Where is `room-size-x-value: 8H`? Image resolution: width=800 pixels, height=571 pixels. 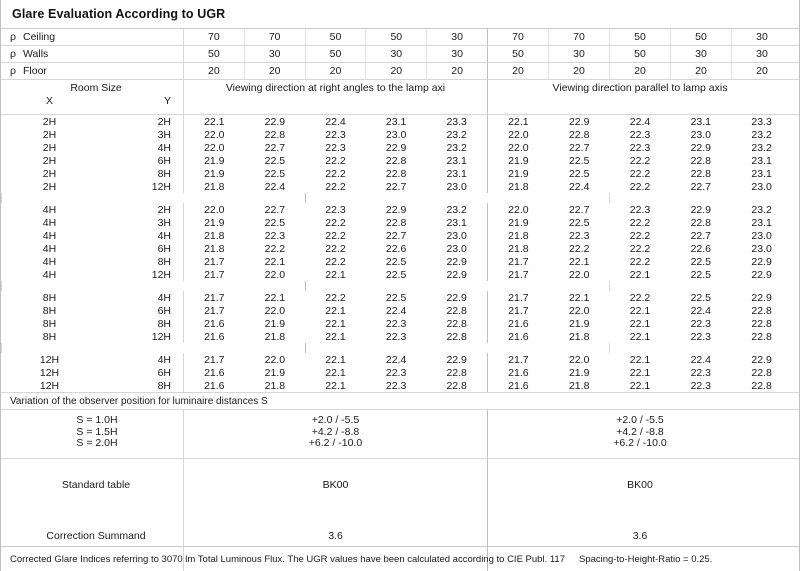 room-size-x-value: 8H is located at coordinates (49, 336).